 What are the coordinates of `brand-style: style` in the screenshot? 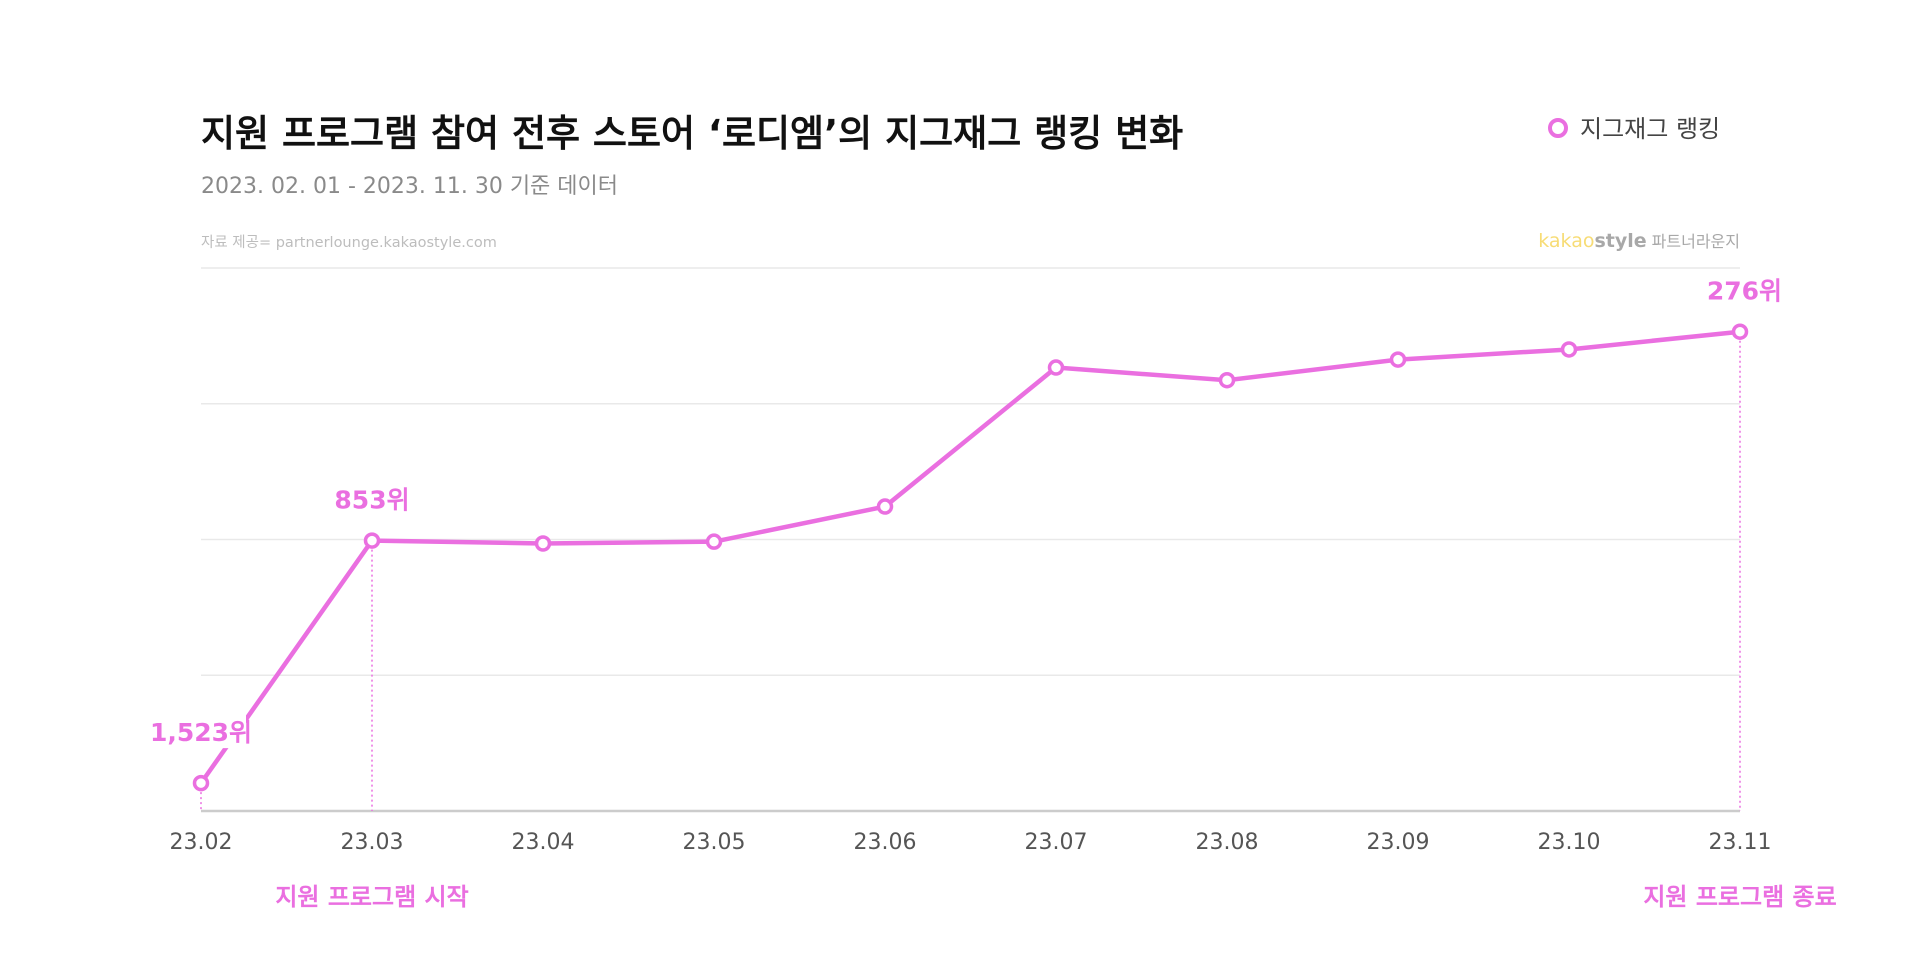 It's located at (1620, 241).